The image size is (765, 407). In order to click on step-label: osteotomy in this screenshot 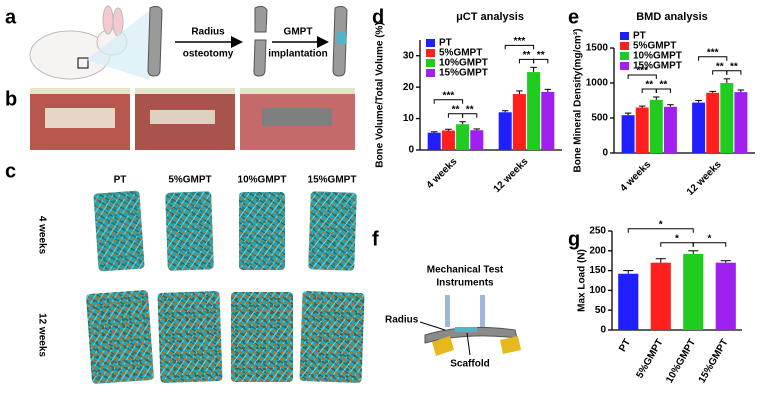, I will do `click(208, 54)`.